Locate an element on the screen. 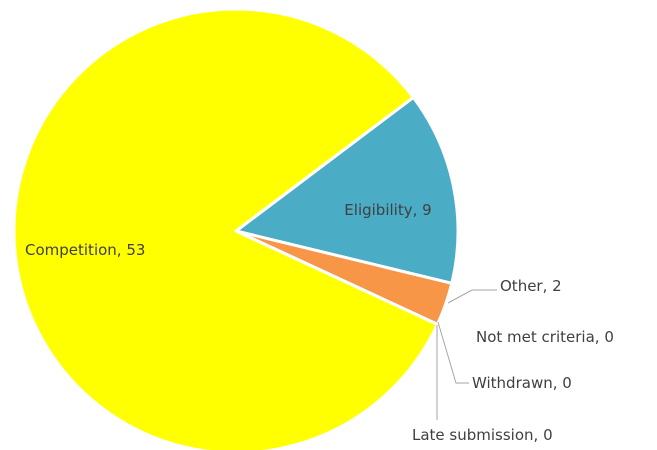 Image resolution: width=657 pixels, height=450 pixels. pie-slice is located at coordinates (347, 190).